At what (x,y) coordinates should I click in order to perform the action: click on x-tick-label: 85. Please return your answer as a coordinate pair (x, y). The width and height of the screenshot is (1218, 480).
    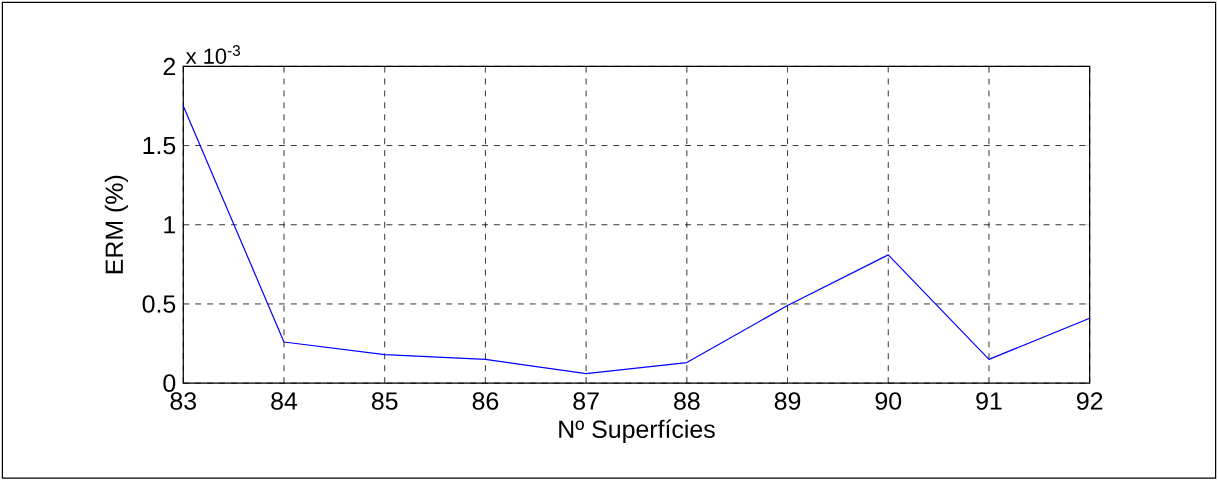
    Looking at the image, I should click on (384, 400).